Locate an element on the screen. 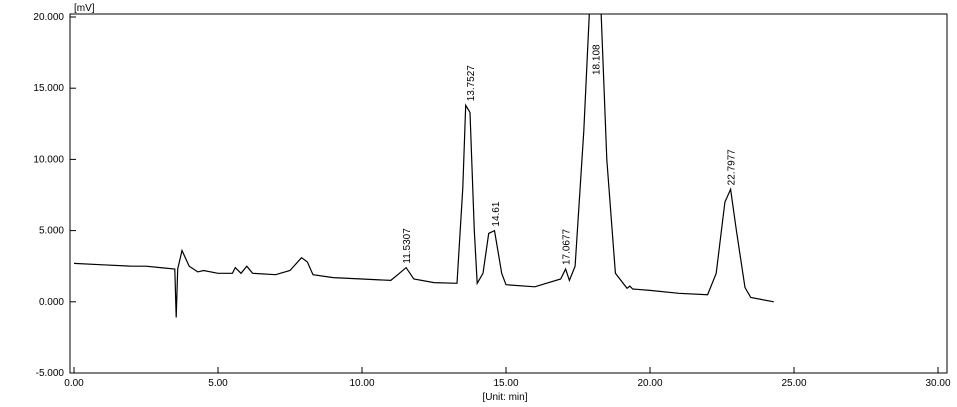 Image resolution: width=957 pixels, height=407 pixels. x-tick-label: 25.00 is located at coordinates (793, 383).